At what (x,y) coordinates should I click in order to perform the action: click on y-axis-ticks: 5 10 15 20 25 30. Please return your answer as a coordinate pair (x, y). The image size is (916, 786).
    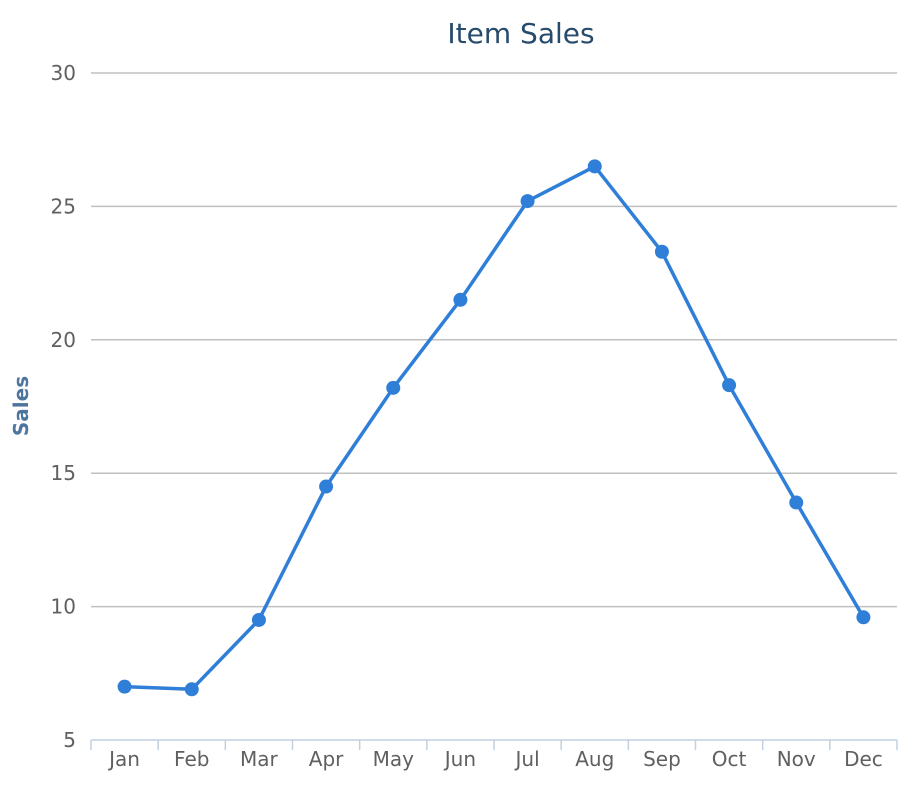
    Looking at the image, I should click on (63, 406).